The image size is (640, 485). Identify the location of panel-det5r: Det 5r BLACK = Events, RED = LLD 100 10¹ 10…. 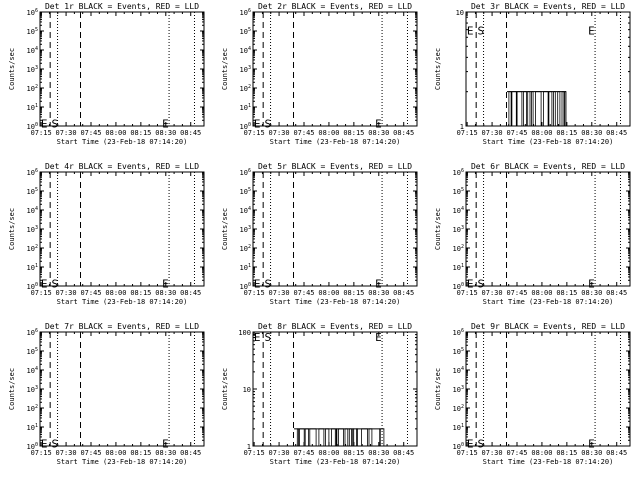
(319, 234).